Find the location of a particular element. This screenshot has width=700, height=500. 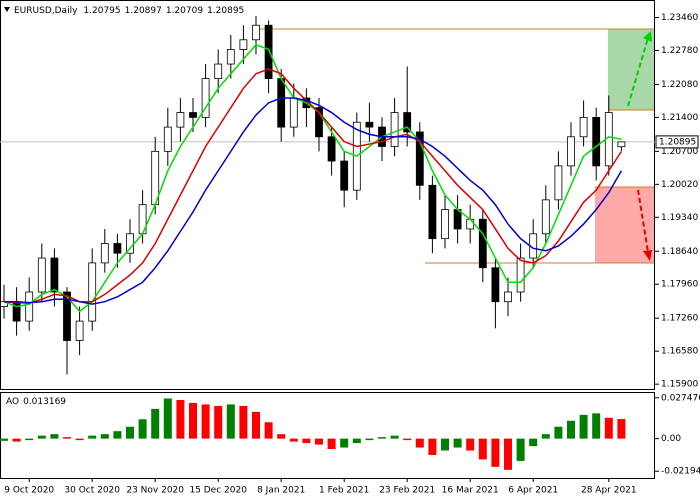

price-tag is located at coordinates (677, 142).